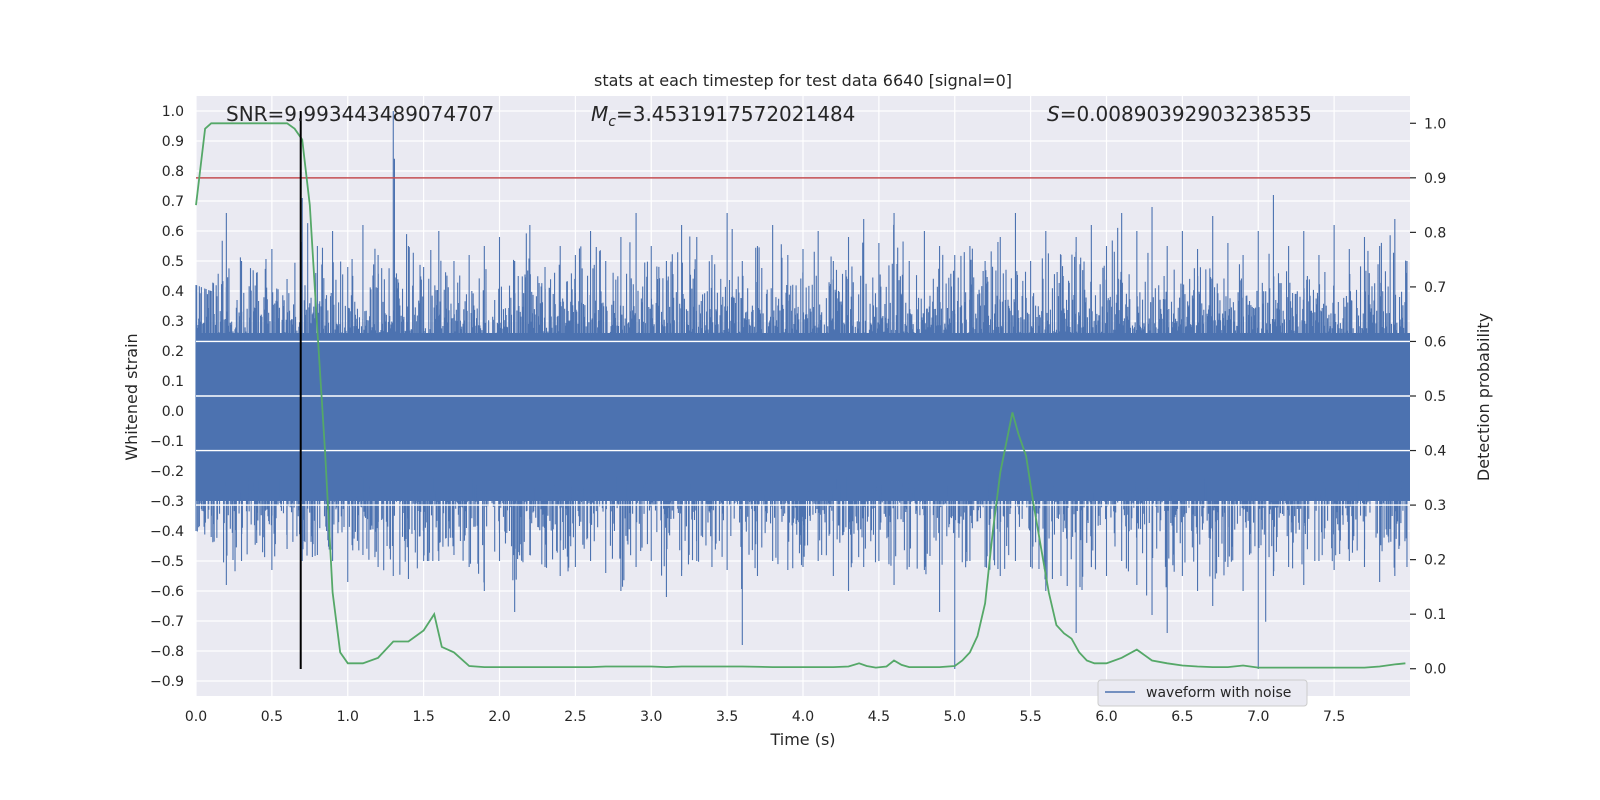 This screenshot has height=800, width=1600. I want to click on y-left-tick-label: 0.5, so click(173, 262).